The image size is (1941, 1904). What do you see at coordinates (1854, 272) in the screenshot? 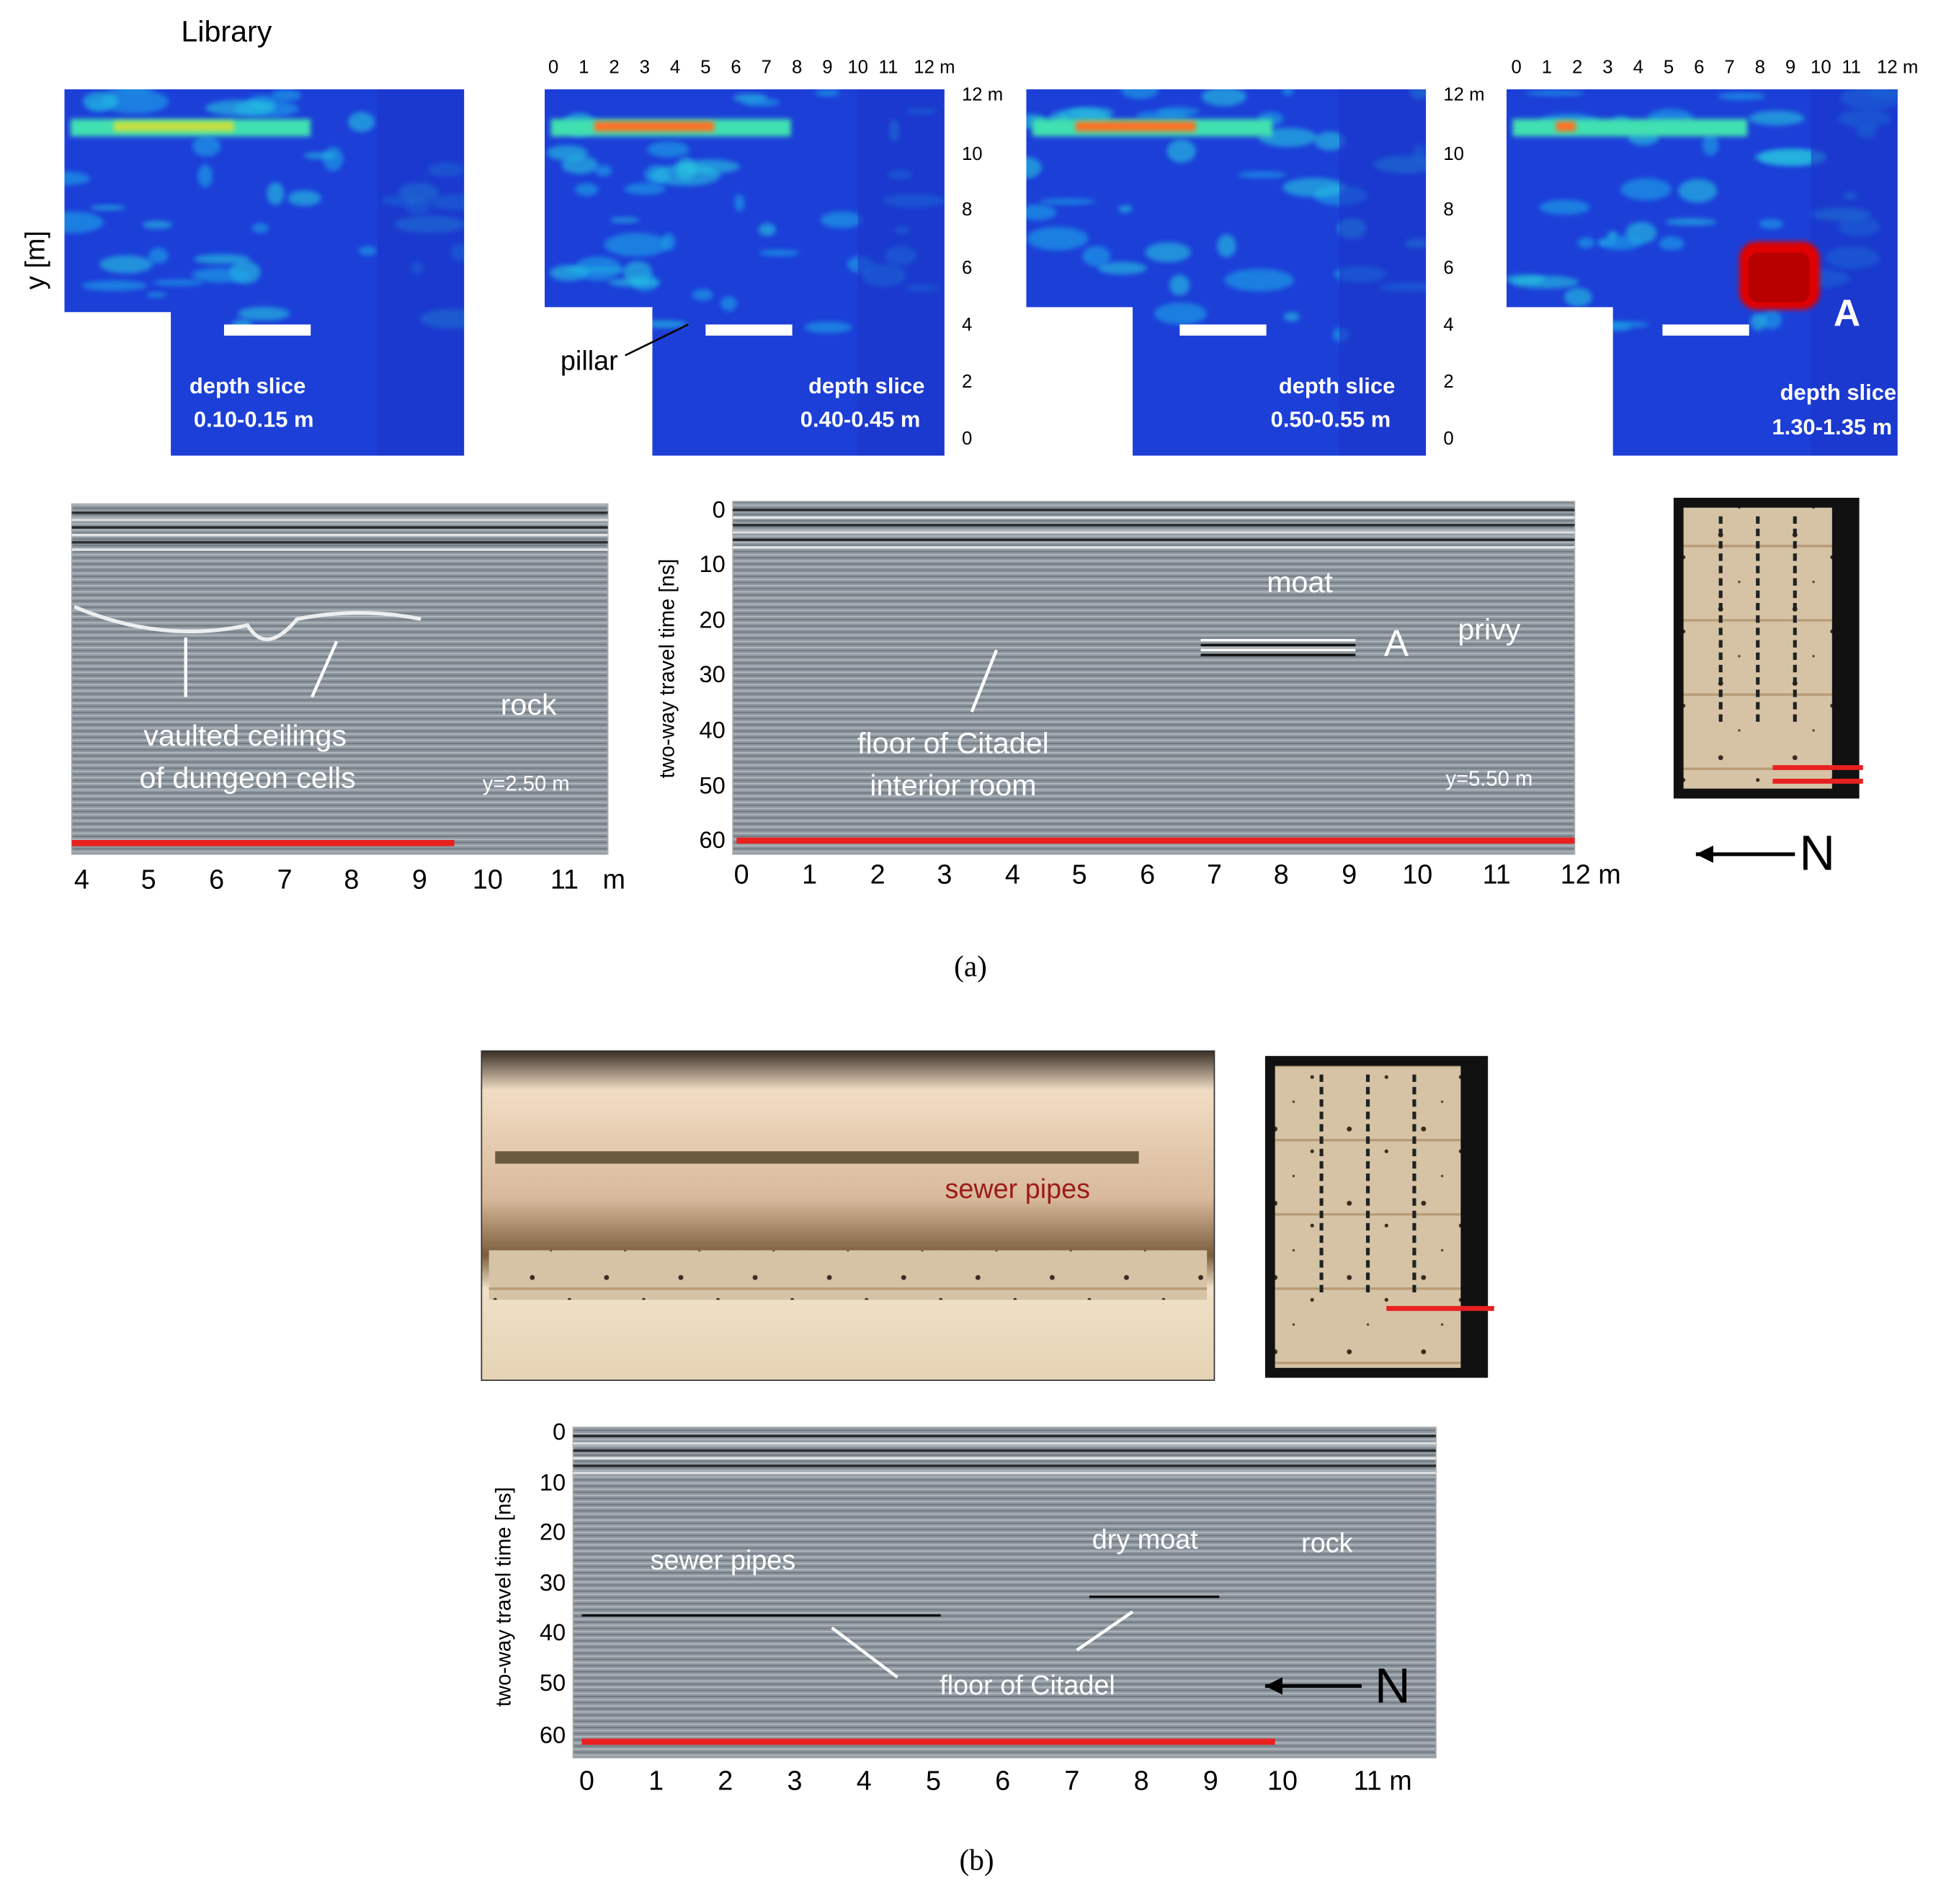
I see `right-fade` at bounding box center [1854, 272].